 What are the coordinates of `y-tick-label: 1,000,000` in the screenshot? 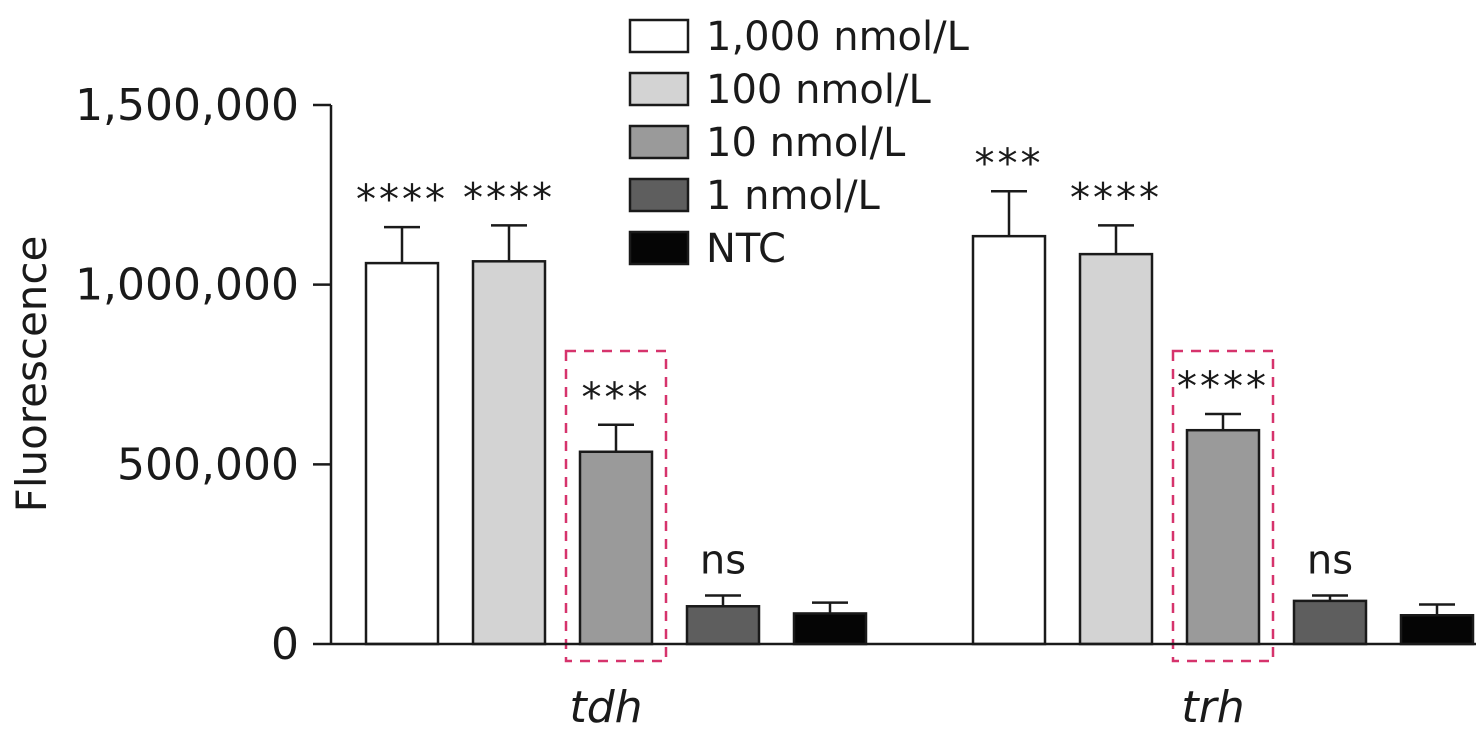 It's located at (187, 285).